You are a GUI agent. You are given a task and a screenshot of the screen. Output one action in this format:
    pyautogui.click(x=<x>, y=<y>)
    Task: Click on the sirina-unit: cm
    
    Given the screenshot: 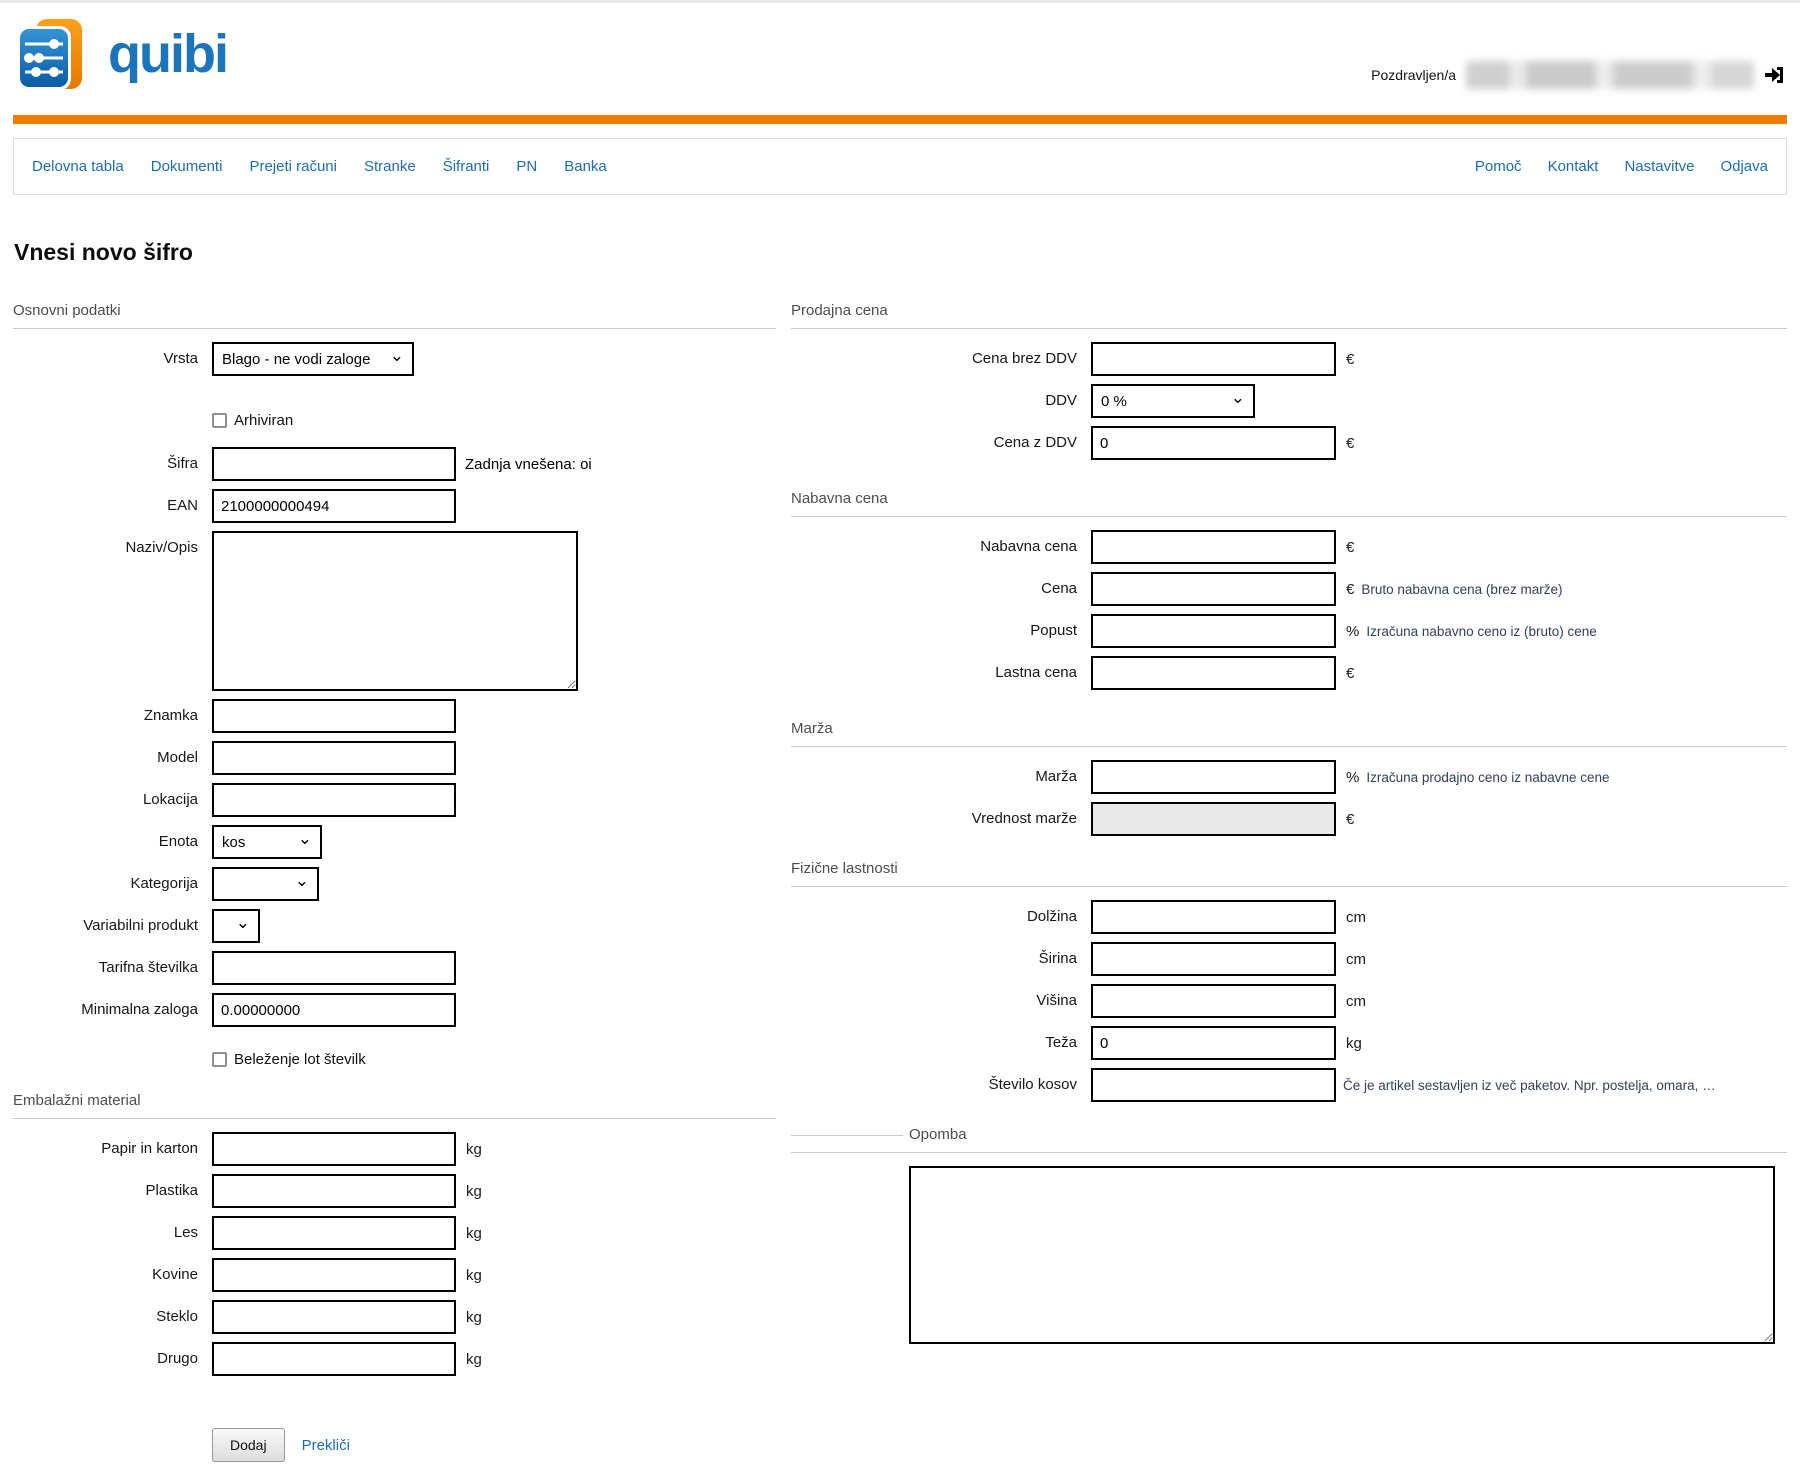 What is the action you would take?
    pyautogui.click(x=1356, y=959)
    